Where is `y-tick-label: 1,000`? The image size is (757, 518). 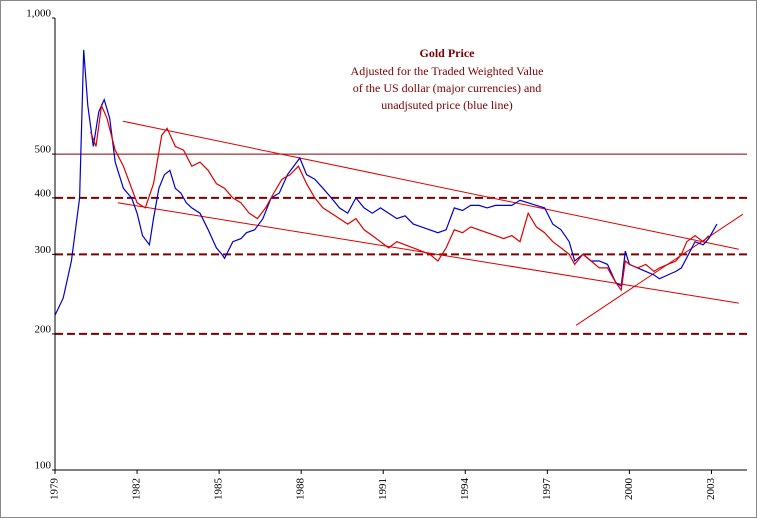 y-tick-label: 1,000 is located at coordinates (38, 14).